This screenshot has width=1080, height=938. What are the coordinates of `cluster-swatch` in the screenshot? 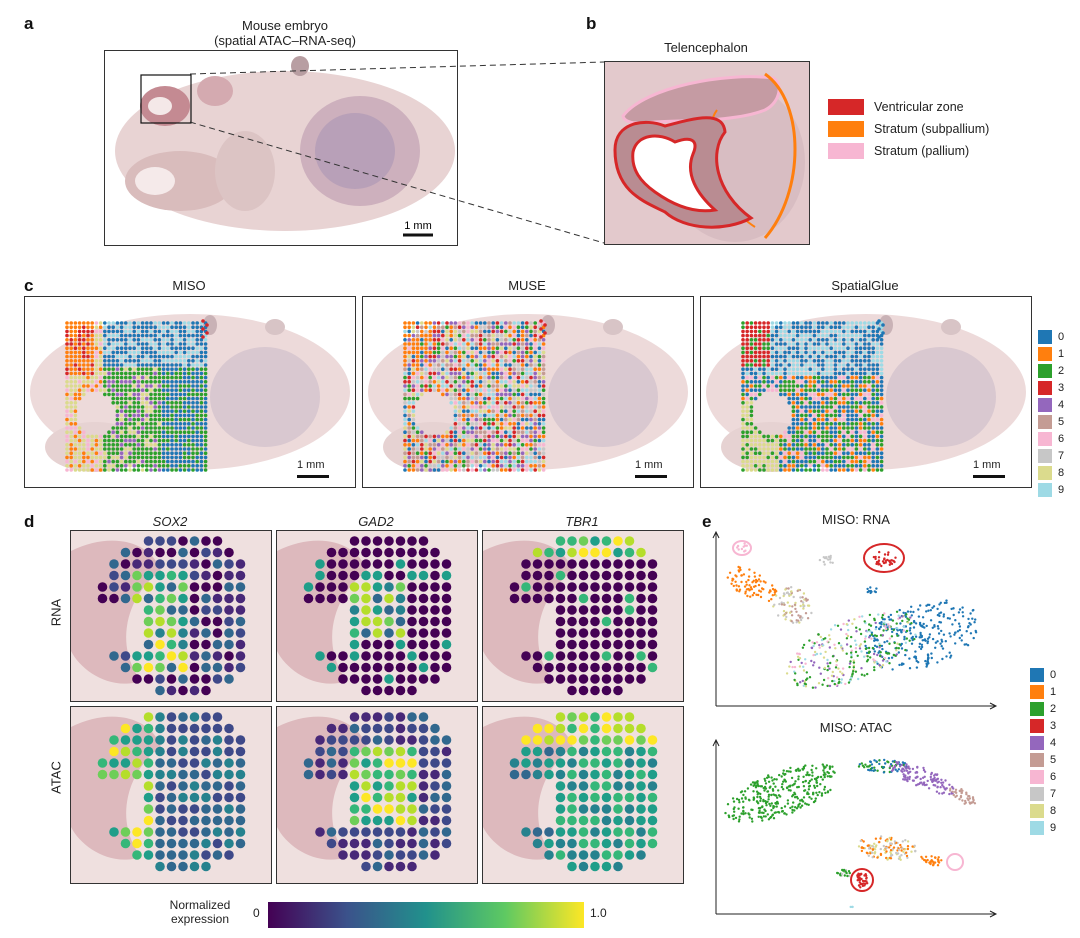 It's located at (1045, 405).